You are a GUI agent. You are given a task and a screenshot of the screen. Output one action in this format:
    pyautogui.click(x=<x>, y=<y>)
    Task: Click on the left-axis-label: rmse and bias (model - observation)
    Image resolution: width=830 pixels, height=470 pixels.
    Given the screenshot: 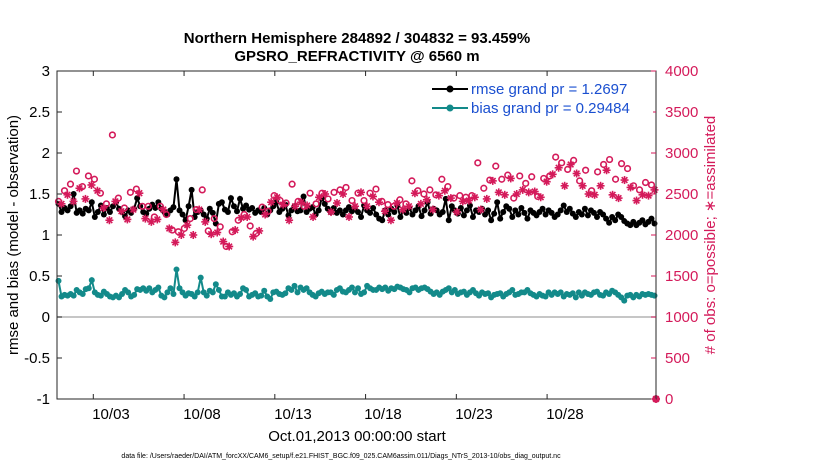 What is the action you would take?
    pyautogui.click(x=13, y=235)
    